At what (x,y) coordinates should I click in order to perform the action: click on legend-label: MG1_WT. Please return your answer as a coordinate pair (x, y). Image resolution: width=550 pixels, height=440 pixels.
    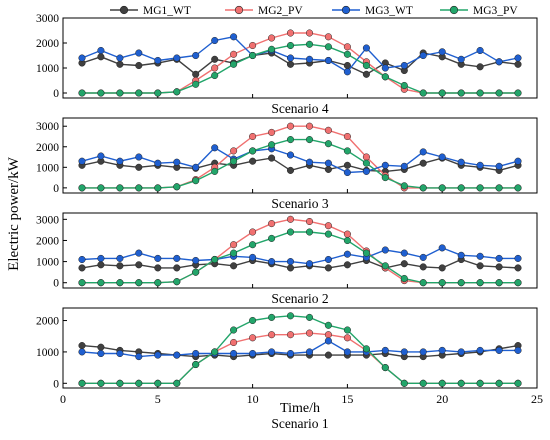
    Looking at the image, I should click on (167, 11).